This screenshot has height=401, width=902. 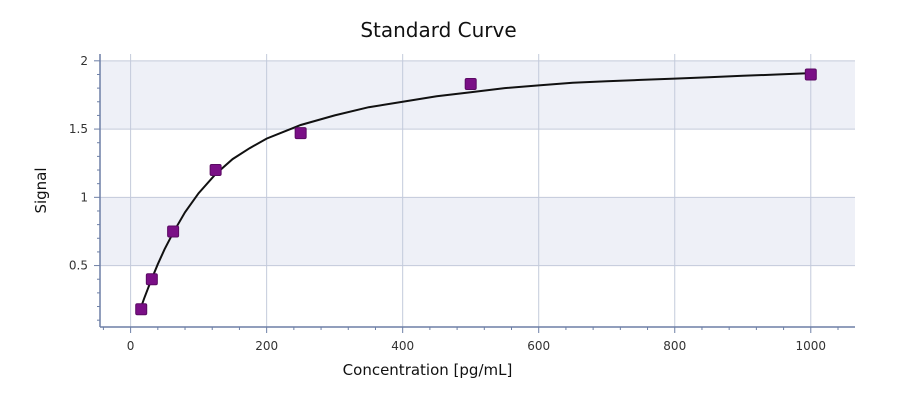 I want to click on x-tick-label: 400, so click(x=402, y=346).